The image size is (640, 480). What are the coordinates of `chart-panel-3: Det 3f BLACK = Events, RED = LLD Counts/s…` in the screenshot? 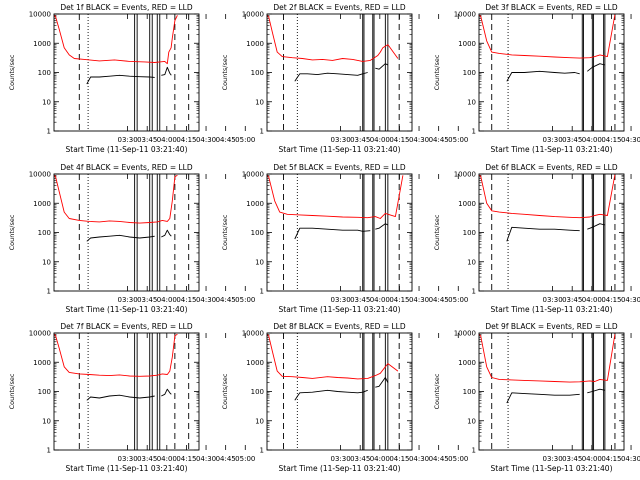 It's located at (536, 78).